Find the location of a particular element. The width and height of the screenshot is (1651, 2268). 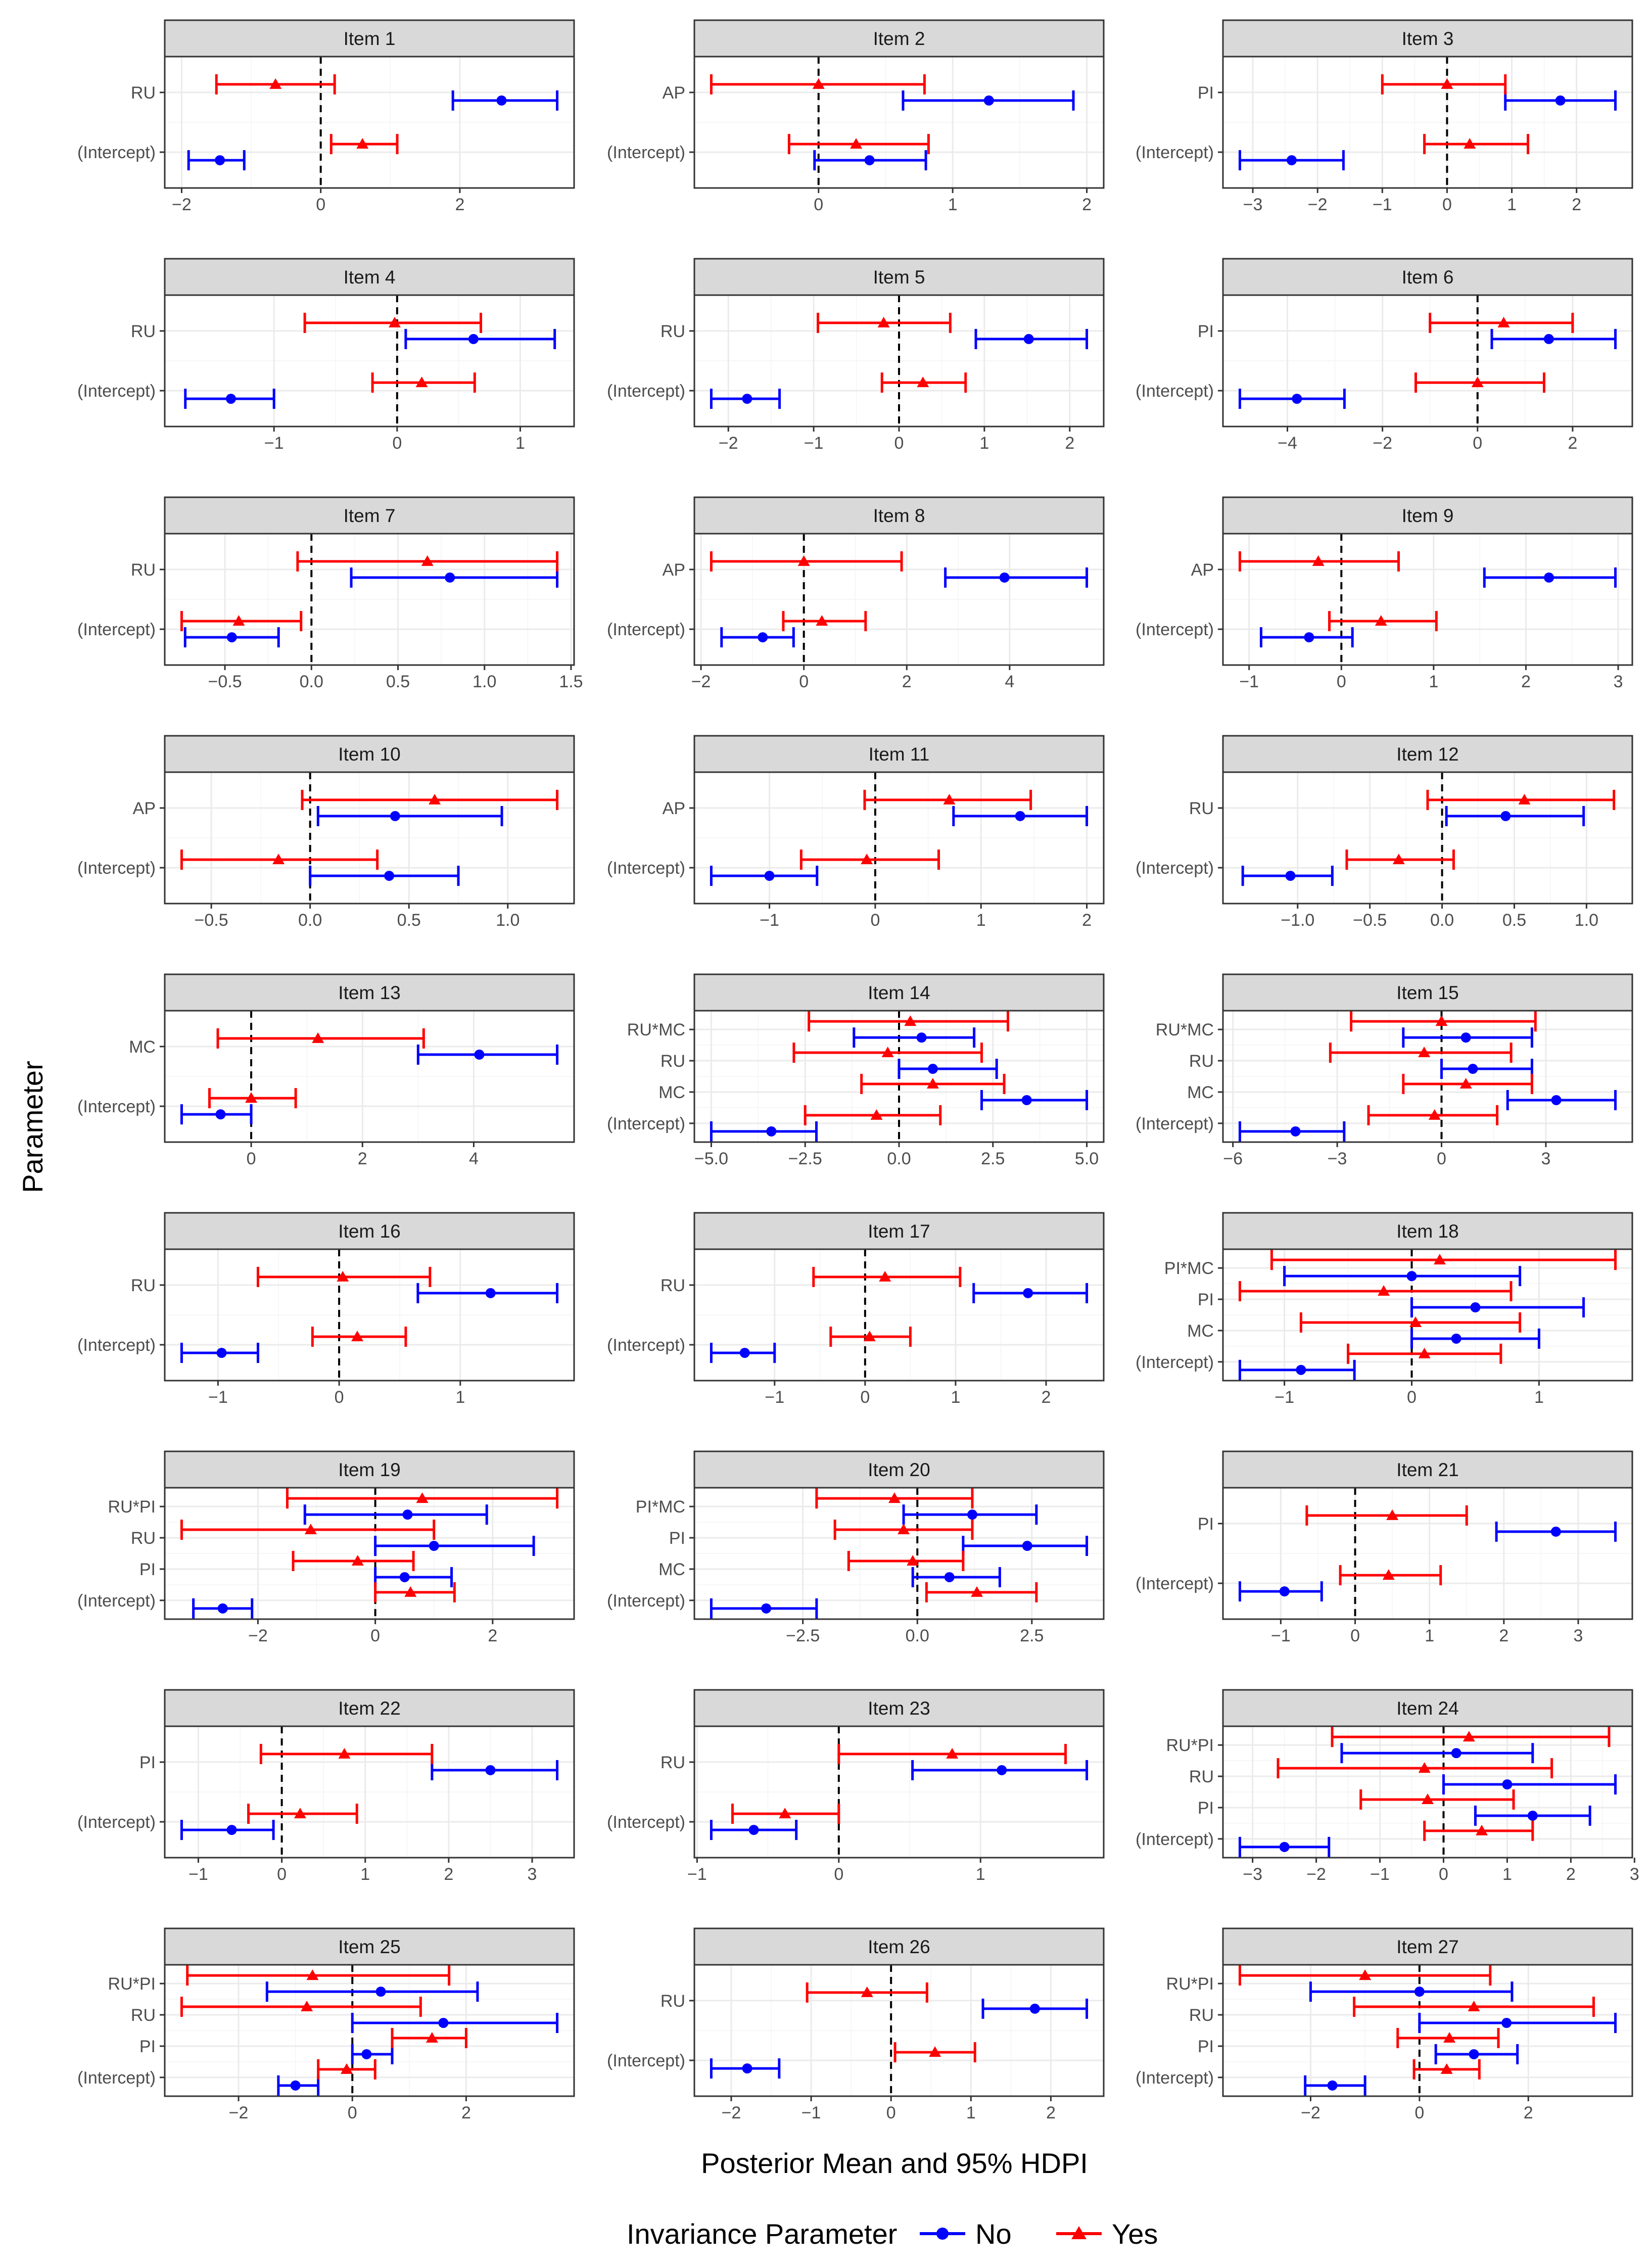

y-tick-label: PI*MC is located at coordinates (660, 1507).